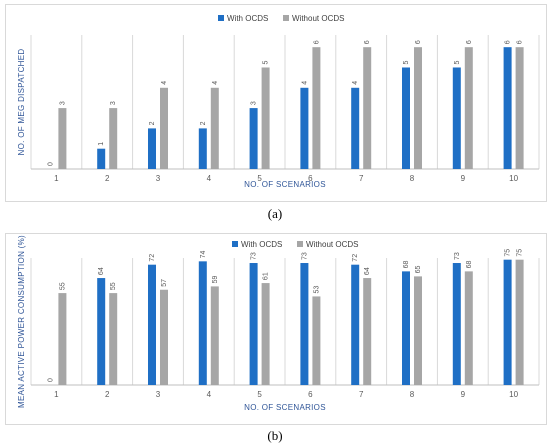  What do you see at coordinates (469, 42) in the screenshot?
I see `data-label-s2-cat-9: 6` at bounding box center [469, 42].